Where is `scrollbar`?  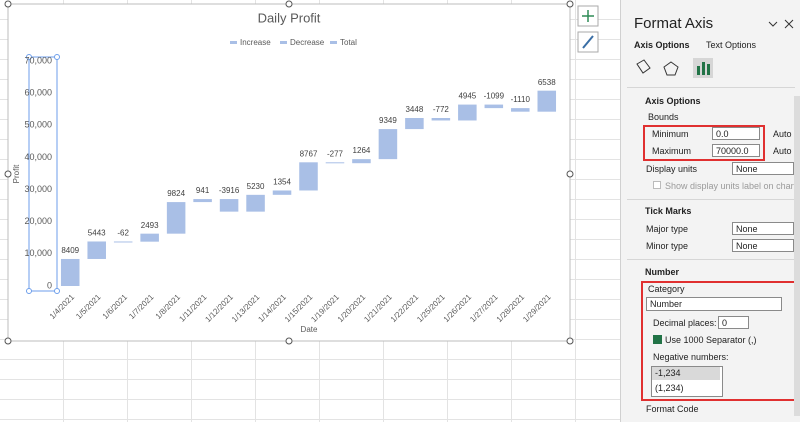 scrollbar is located at coordinates (797, 256).